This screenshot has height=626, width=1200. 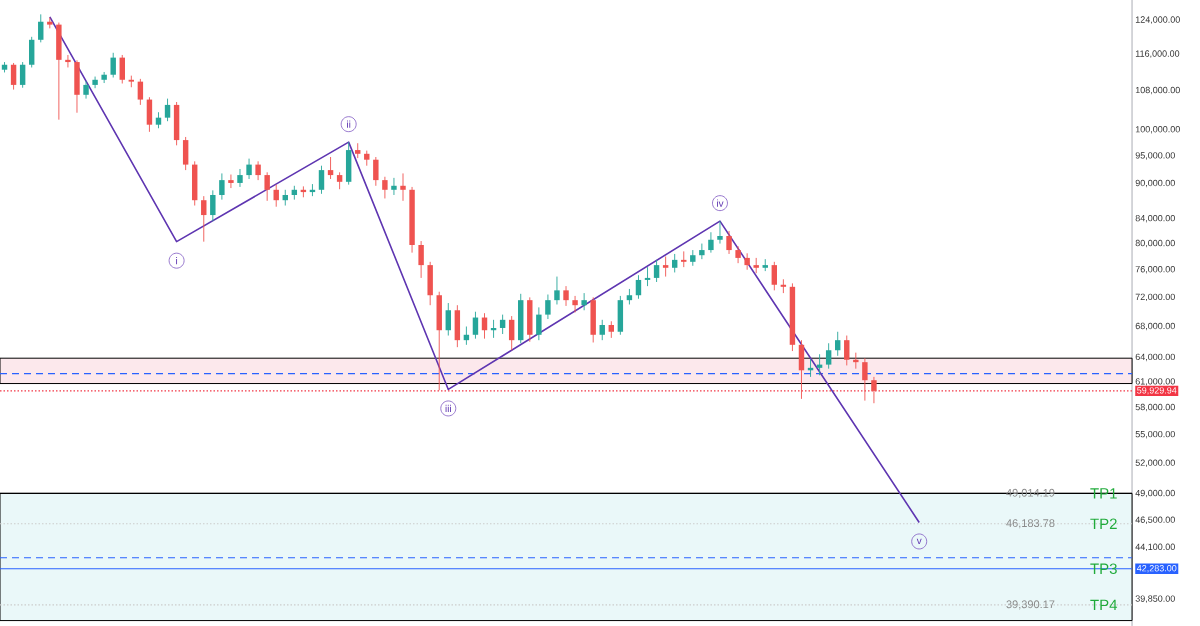 What do you see at coordinates (1155, 463) in the screenshot?
I see `y-tick-label: 52,000.00` at bounding box center [1155, 463].